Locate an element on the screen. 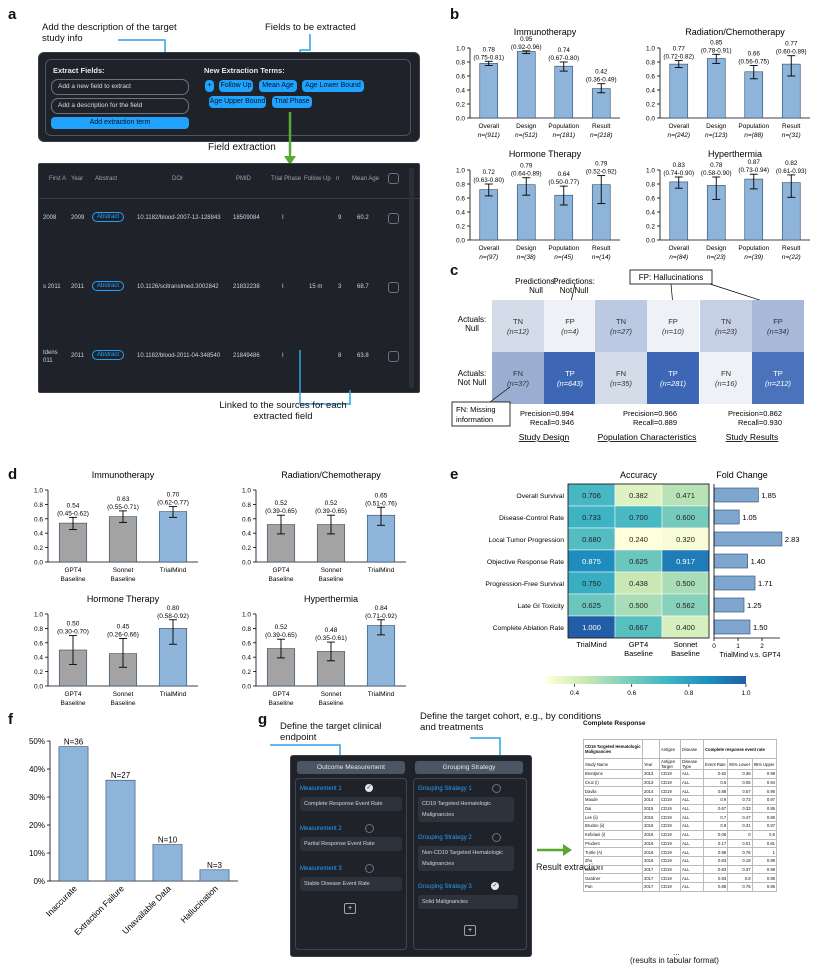  cell-count: (n=16) is located at coordinates (726, 383).